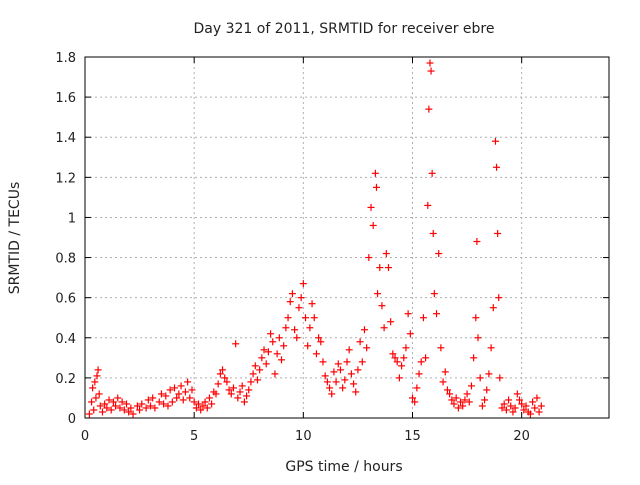 Image resolution: width=640 pixels, height=485 pixels. I want to click on x-tick-label: 10, so click(303, 436).